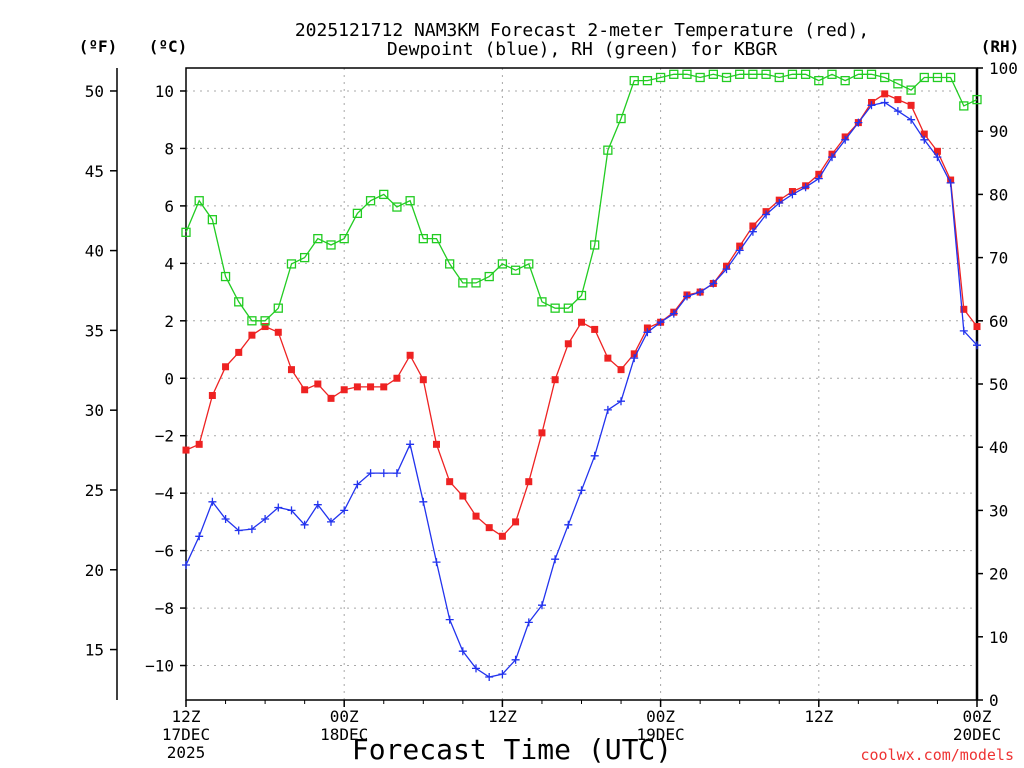  I want to click on time-tick-label: 00Z, so click(660, 716).